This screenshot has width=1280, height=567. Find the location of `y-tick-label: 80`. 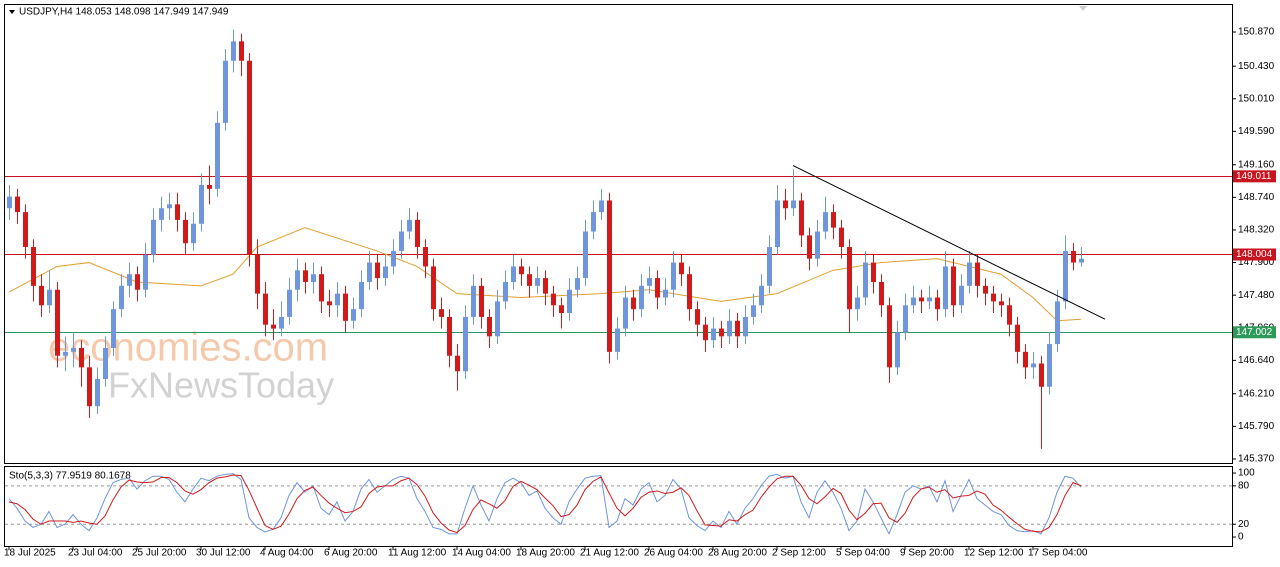

y-tick-label: 80 is located at coordinates (1244, 485).